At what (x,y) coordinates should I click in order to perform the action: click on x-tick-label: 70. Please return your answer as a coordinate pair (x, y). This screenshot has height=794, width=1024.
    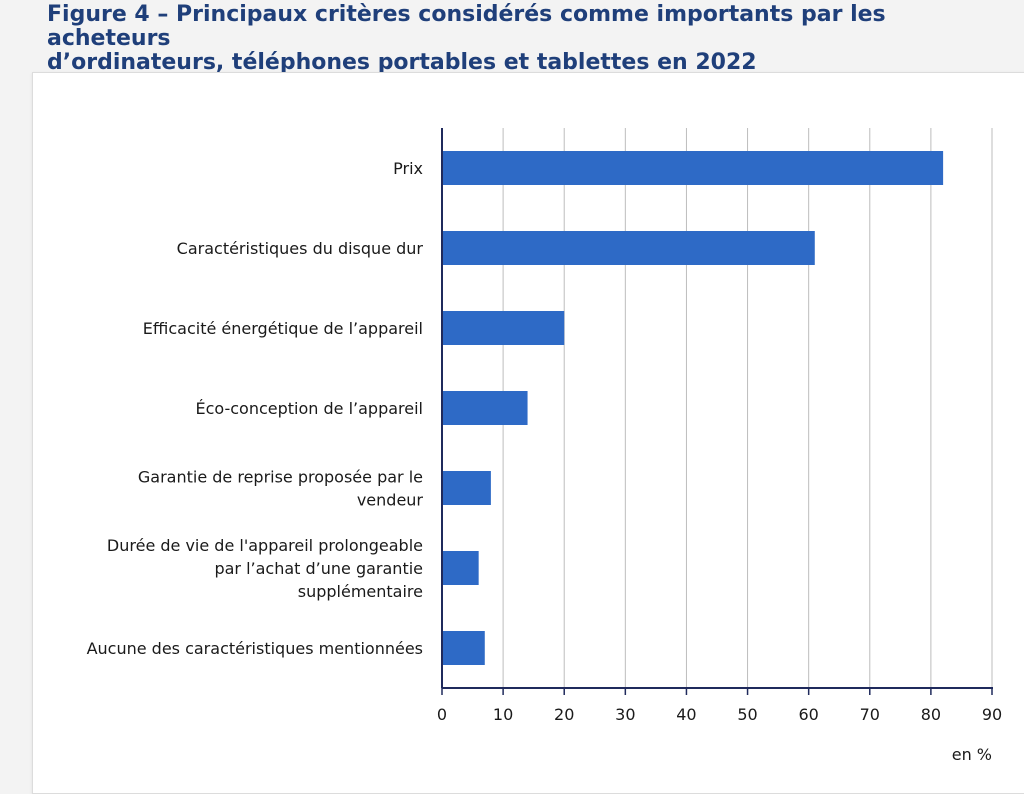
    Looking at the image, I should click on (870, 714).